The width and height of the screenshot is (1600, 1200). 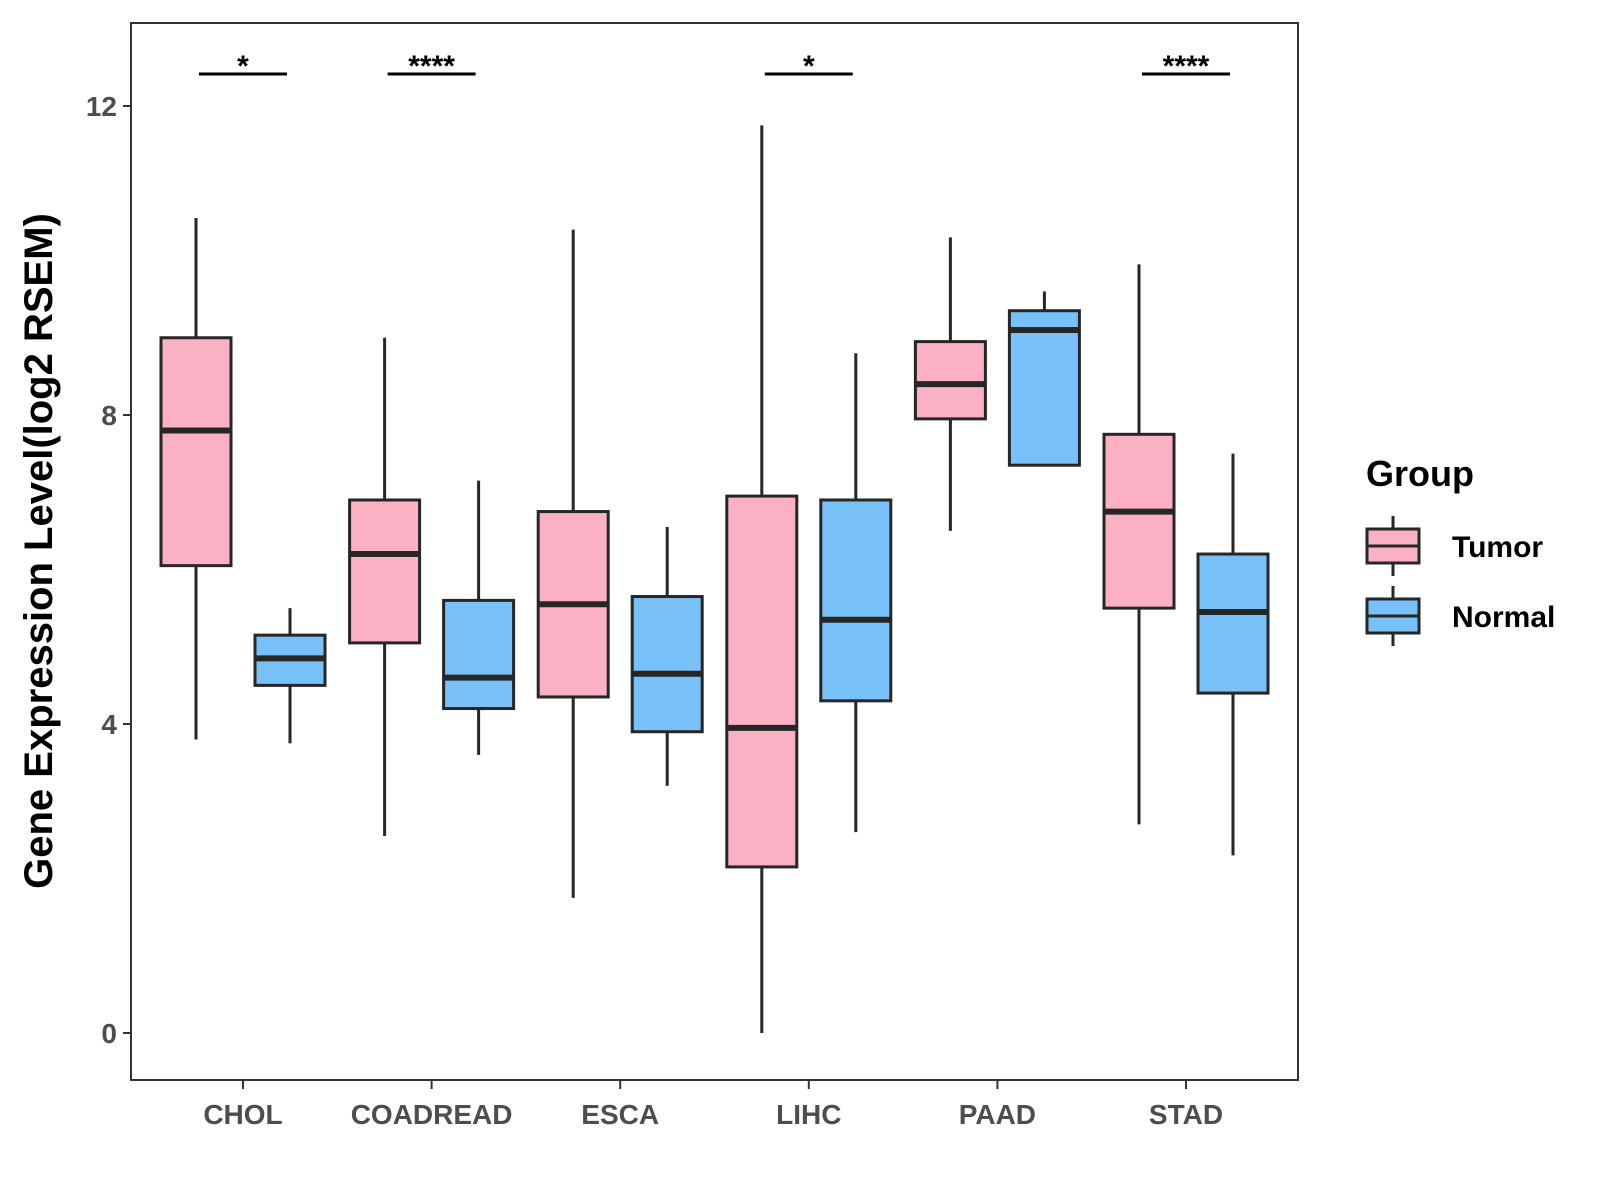 What do you see at coordinates (620, 1114) in the screenshot?
I see `x-tick-label: ESCA` at bounding box center [620, 1114].